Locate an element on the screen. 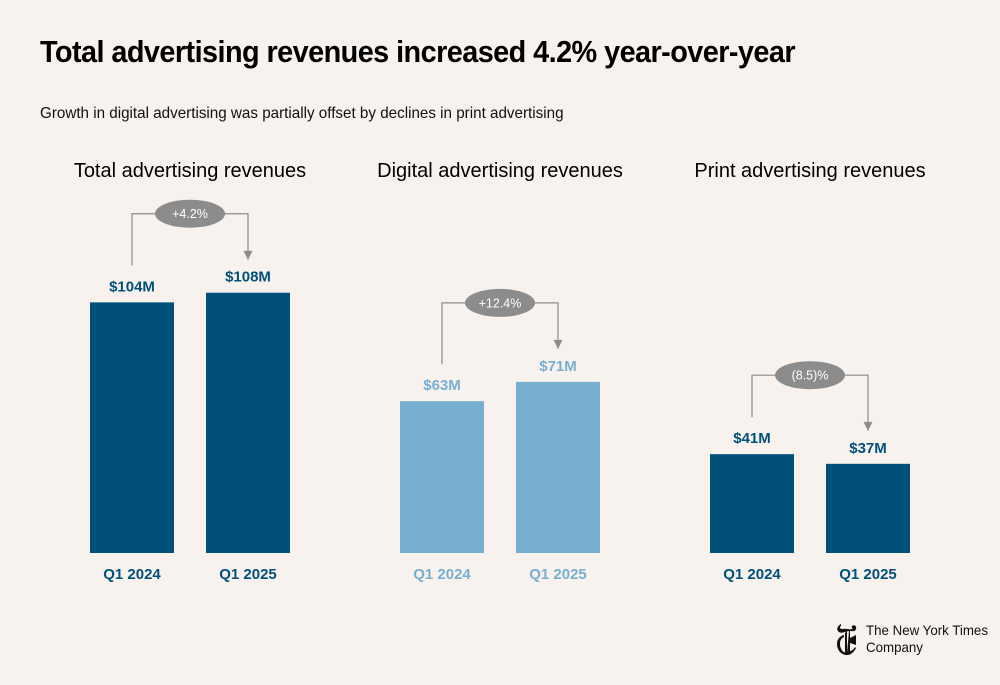 The width and height of the screenshot is (1000, 685). chart-title-total-advertising-revenues: Total advertising revenues is located at coordinates (190, 171).